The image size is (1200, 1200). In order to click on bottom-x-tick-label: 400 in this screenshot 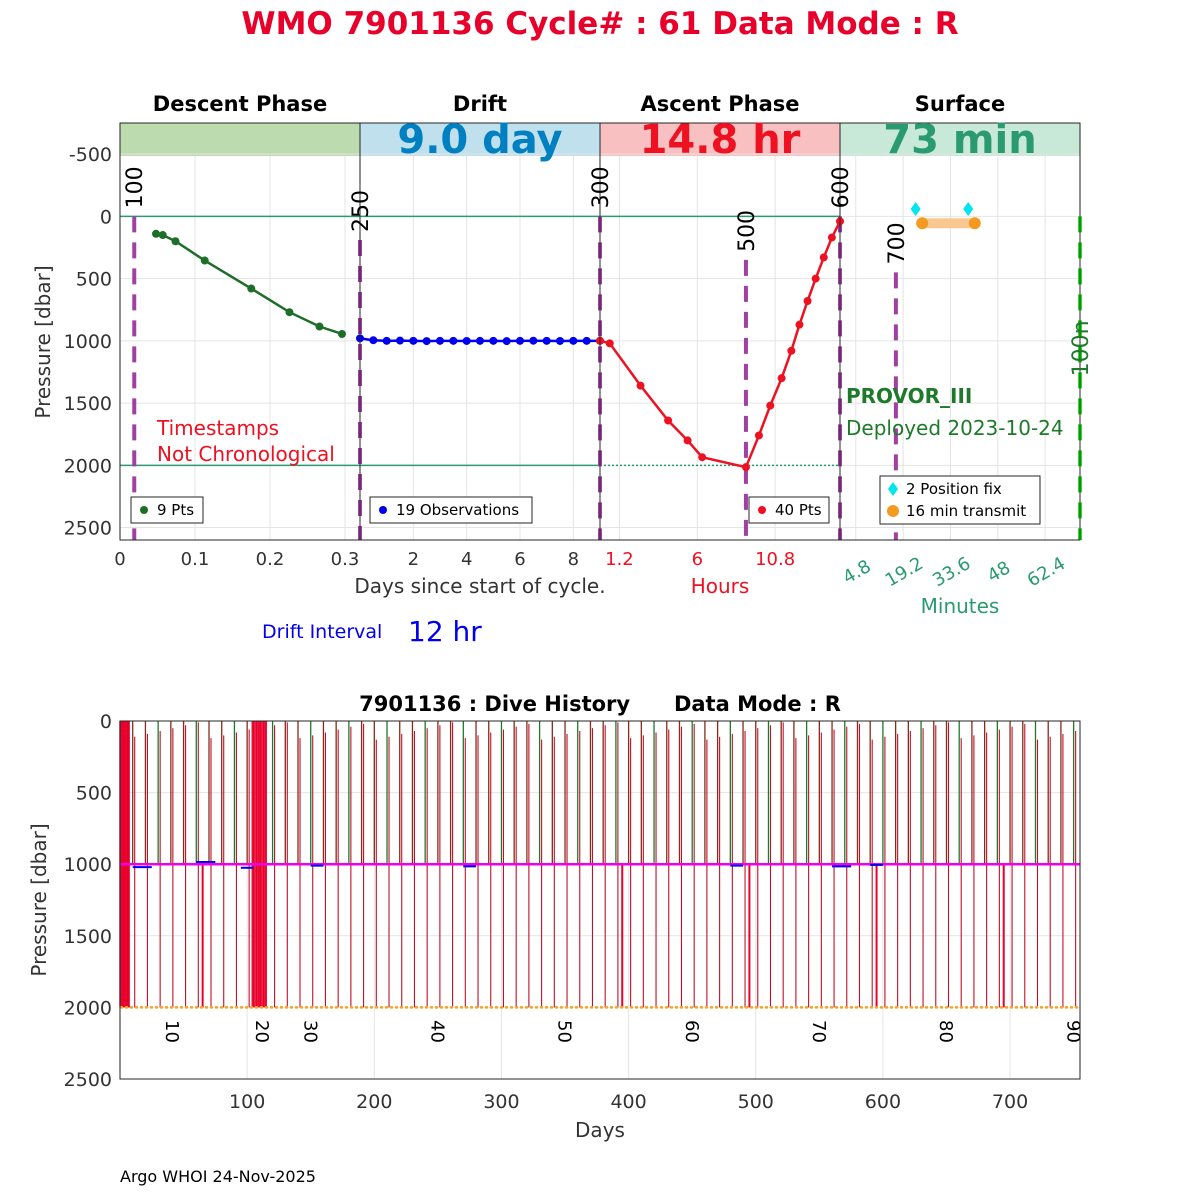, I will do `click(628, 1102)`.